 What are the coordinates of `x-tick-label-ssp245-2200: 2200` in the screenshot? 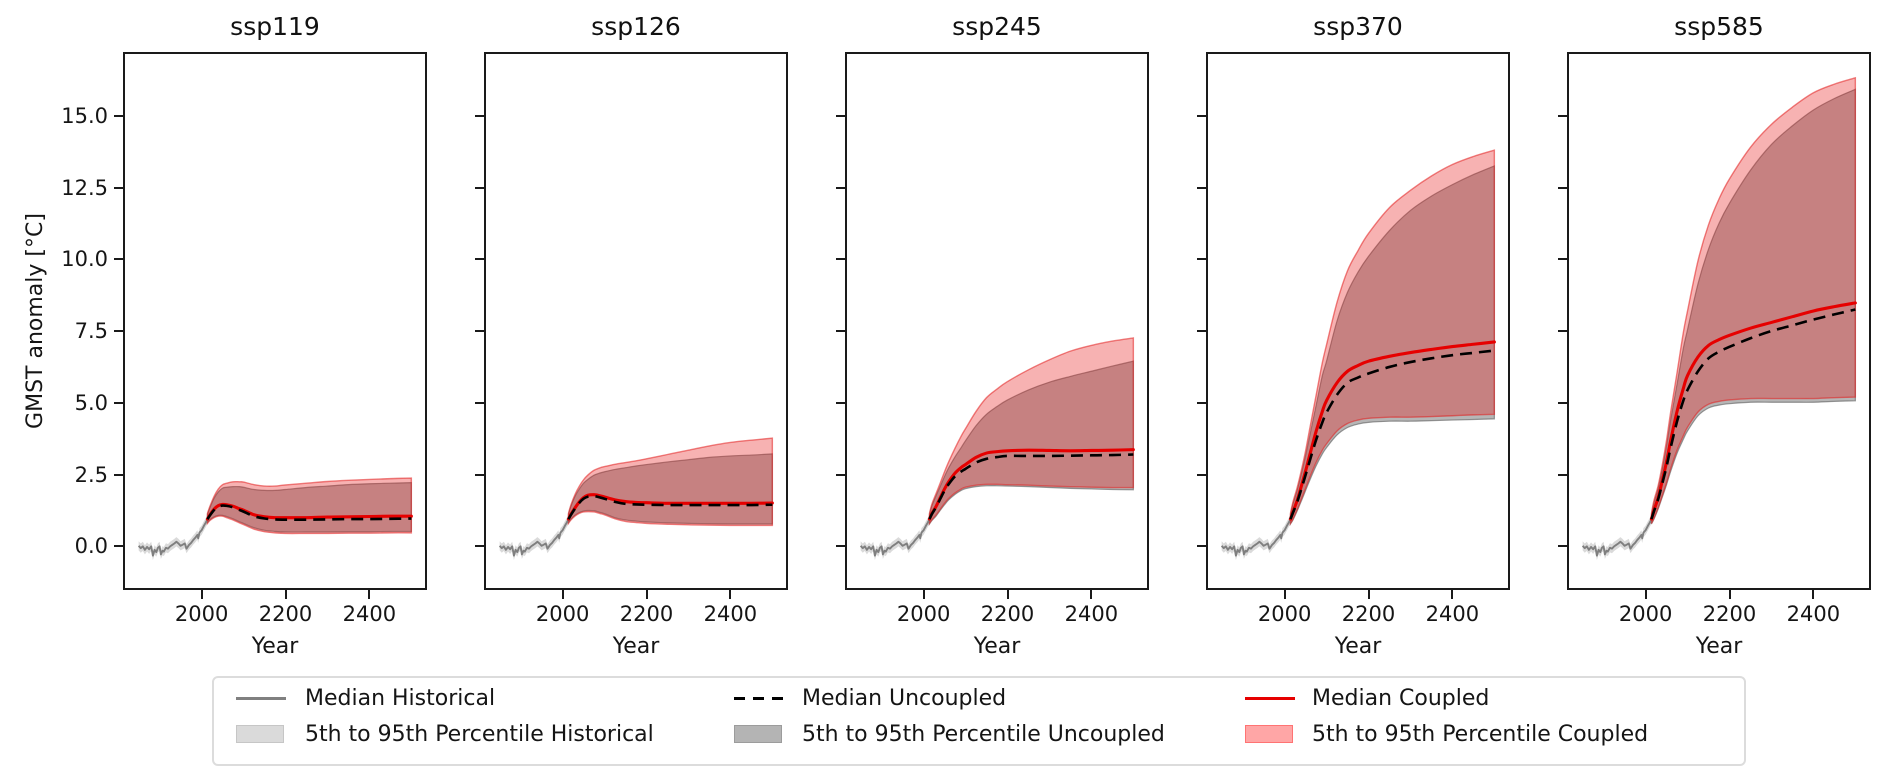 It's located at (1007, 614).